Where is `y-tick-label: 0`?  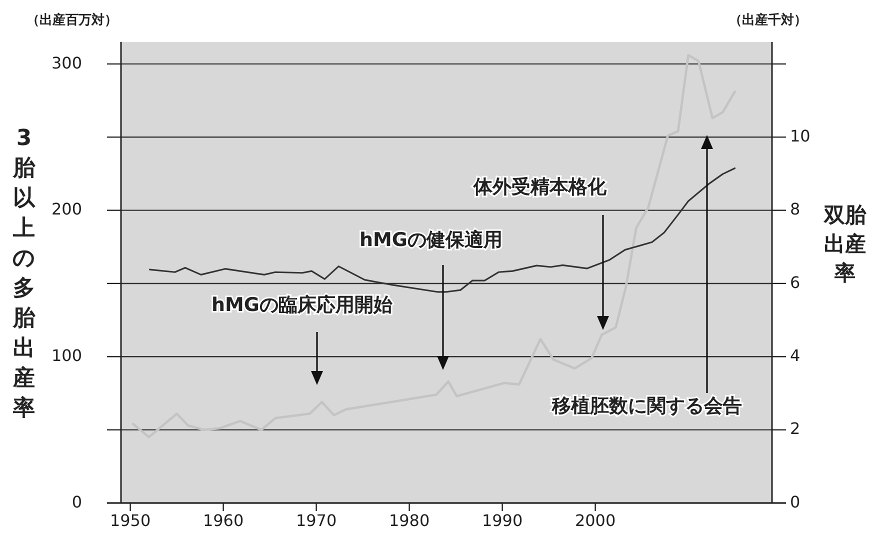 y-tick-label: 0 is located at coordinates (77, 502).